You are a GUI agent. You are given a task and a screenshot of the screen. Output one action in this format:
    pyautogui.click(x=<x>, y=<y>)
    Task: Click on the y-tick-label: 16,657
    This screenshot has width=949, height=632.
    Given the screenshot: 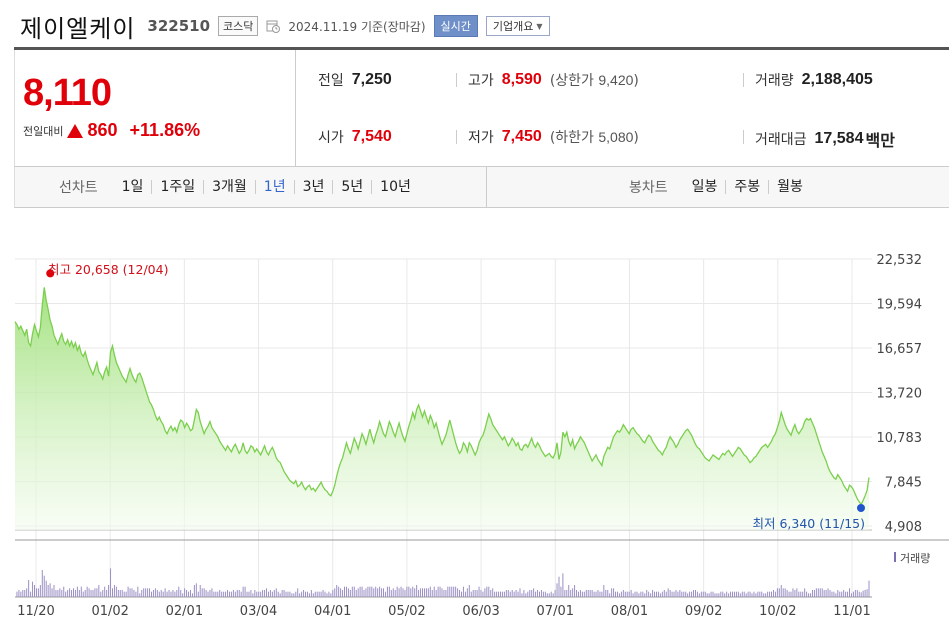 What is the action you would take?
    pyautogui.click(x=900, y=349)
    